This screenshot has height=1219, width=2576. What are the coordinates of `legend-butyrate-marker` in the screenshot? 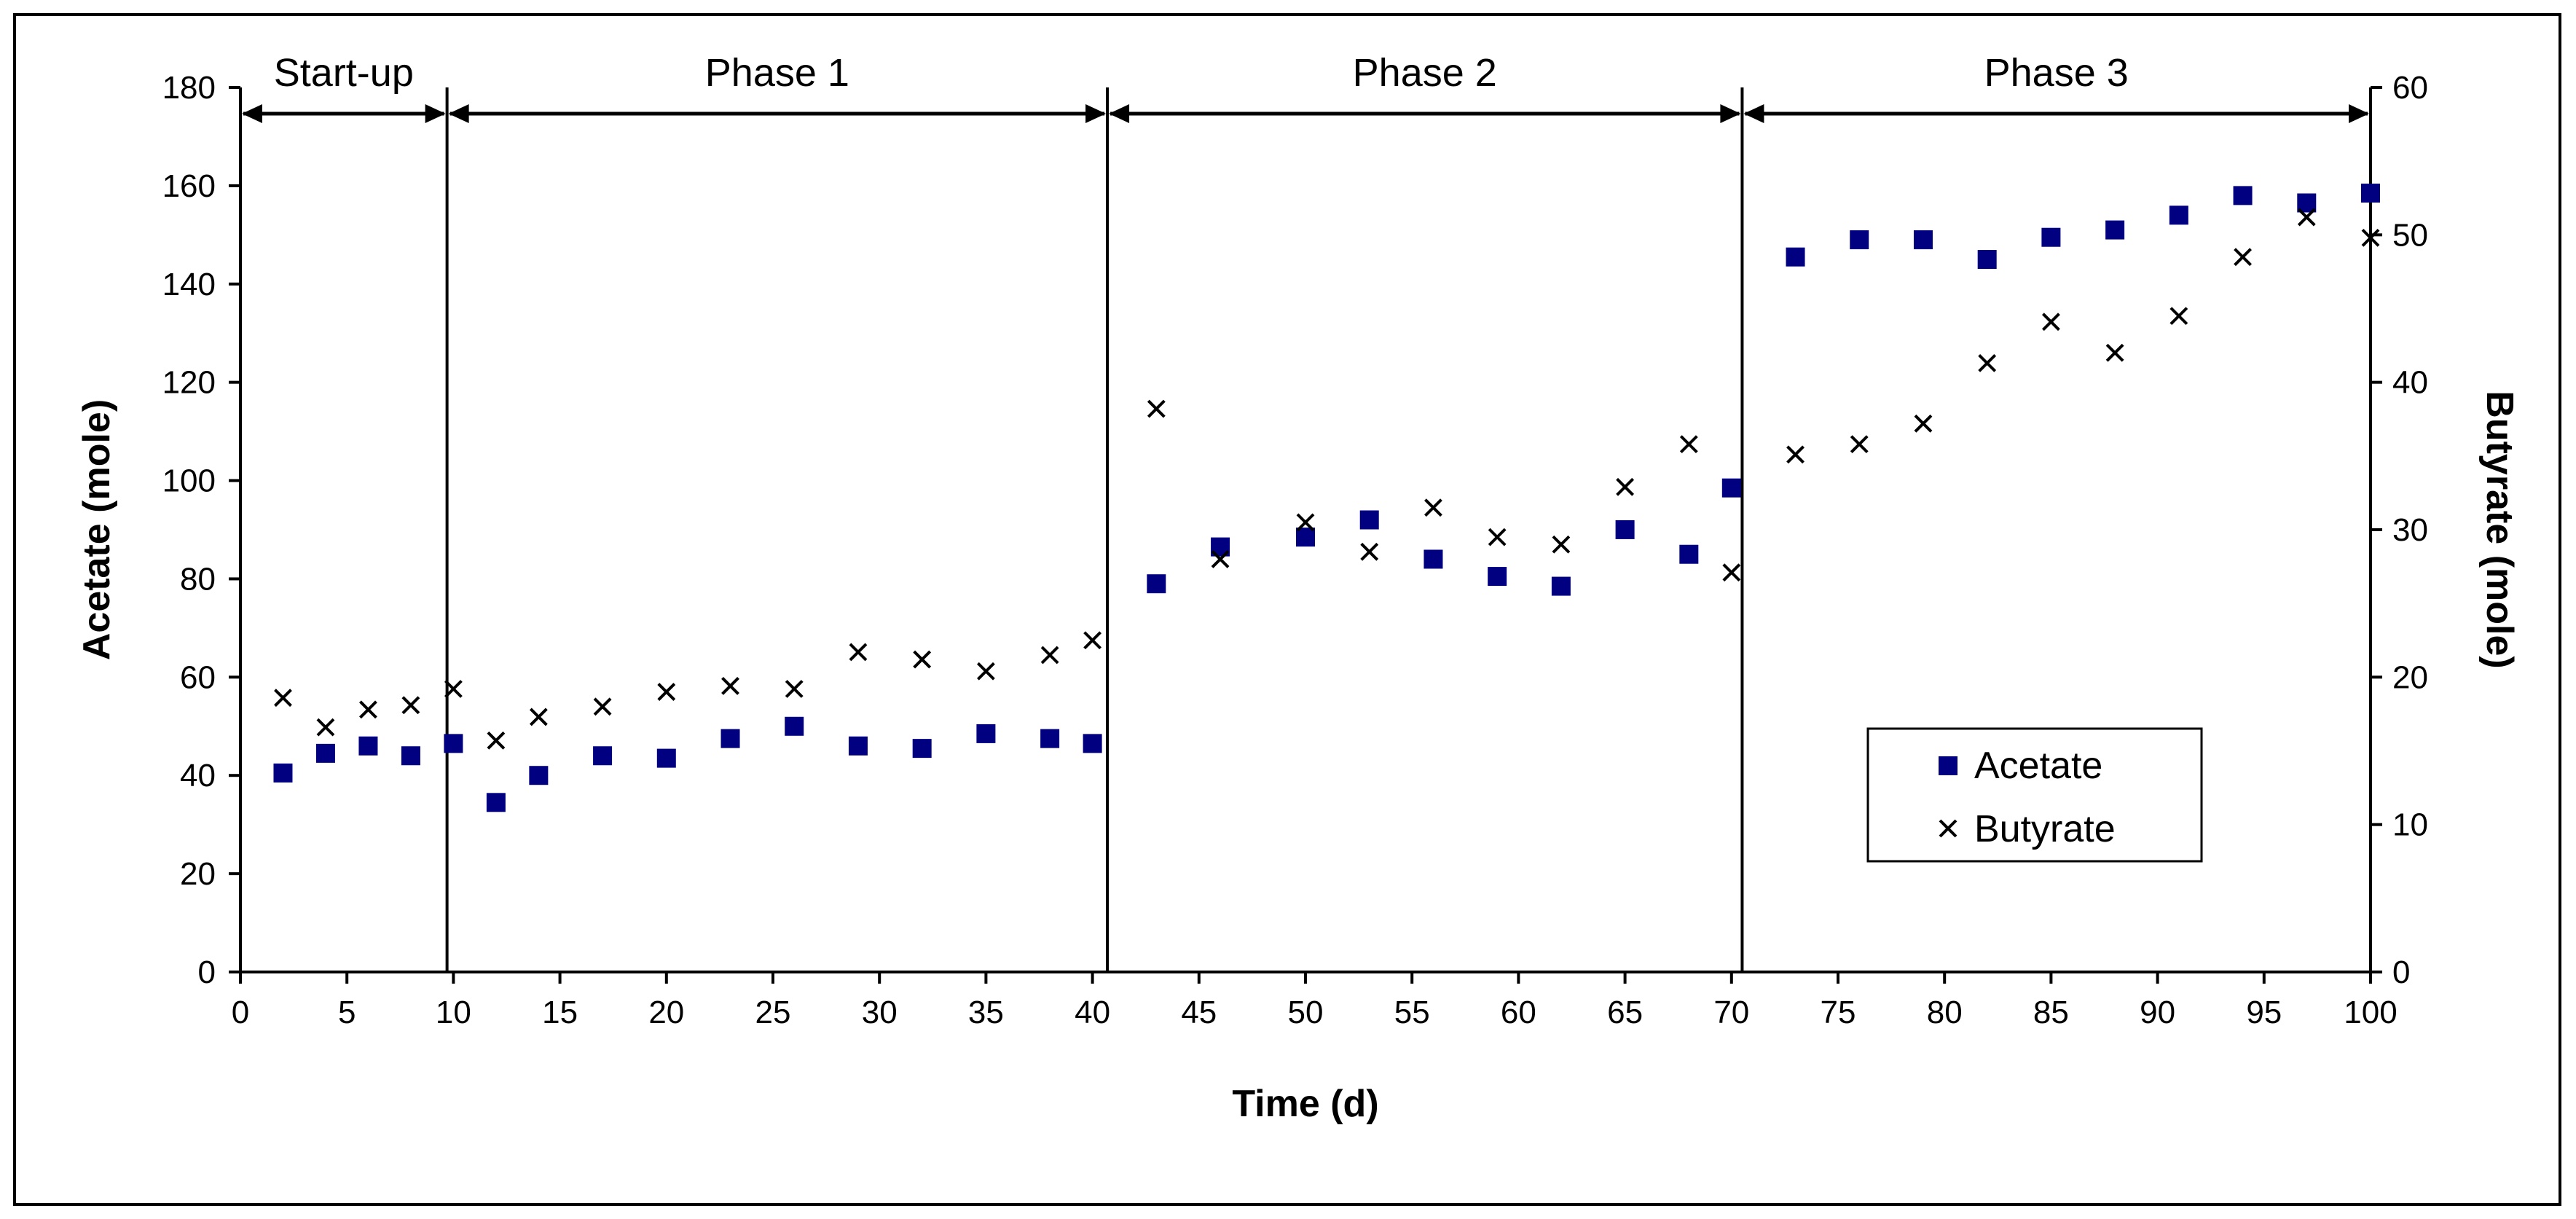 It's located at (1948, 828).